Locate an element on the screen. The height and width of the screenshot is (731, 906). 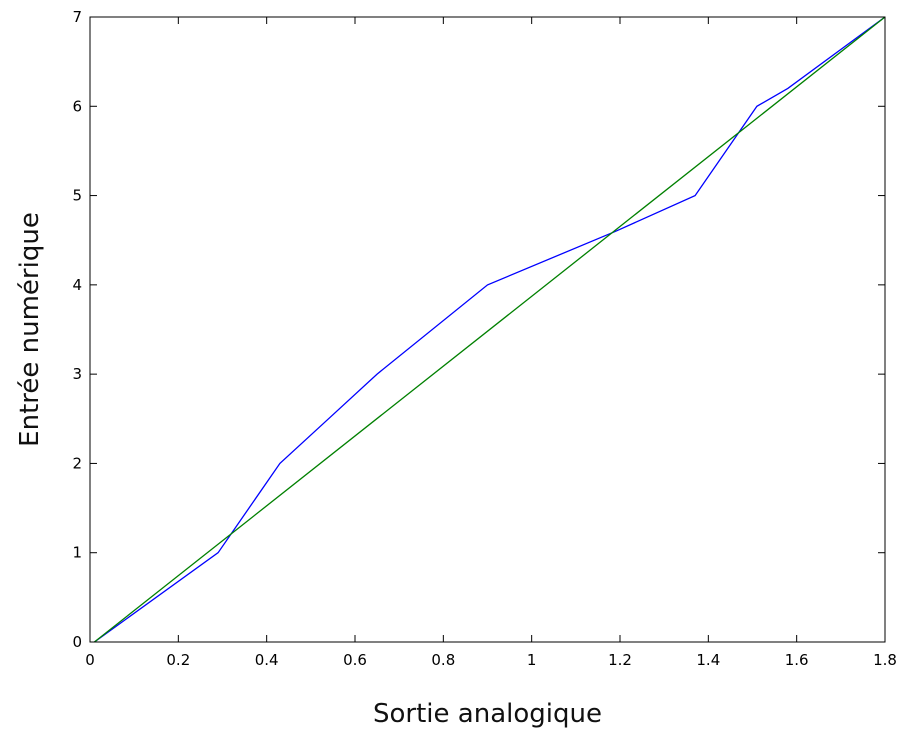
y-tick-label: 1 is located at coordinates (77, 553).